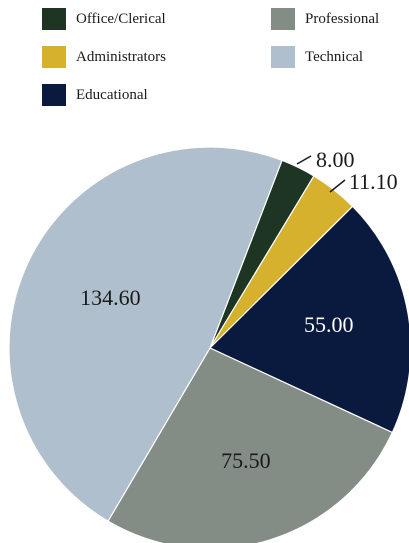 This screenshot has height=543, width=409. I want to click on data-label: 134.60, so click(110, 297).